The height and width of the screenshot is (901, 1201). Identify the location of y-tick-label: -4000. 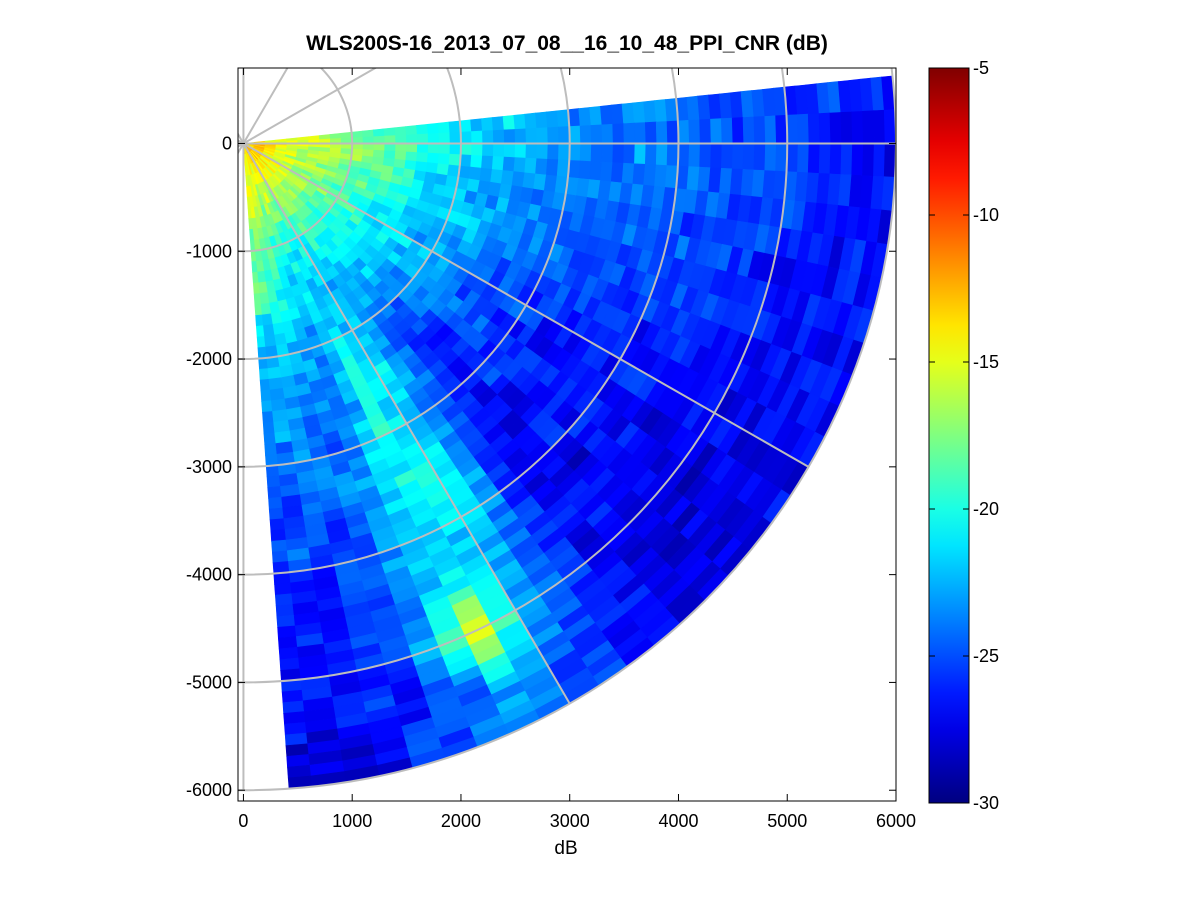
(209, 575).